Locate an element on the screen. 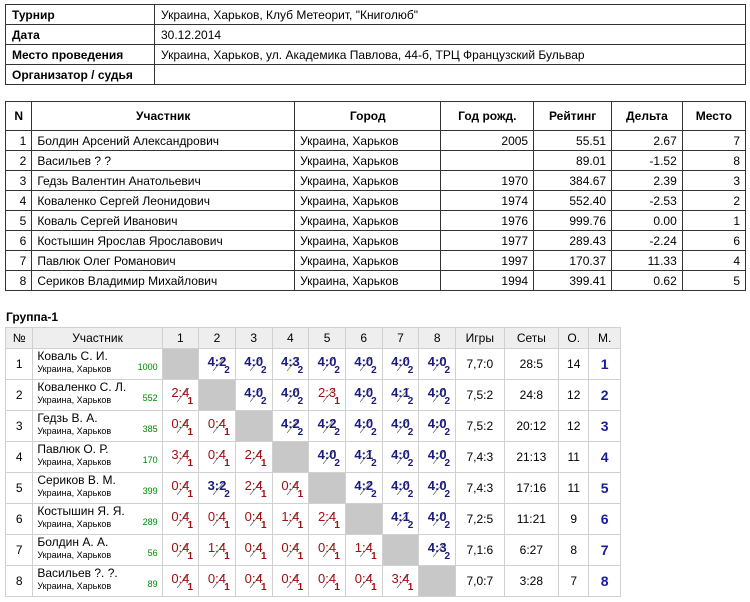 Image resolution: width=750 pixels, height=602 pixels. participant: Костышин Я. Я. 289 Украина, Харьков is located at coordinates (97, 519).